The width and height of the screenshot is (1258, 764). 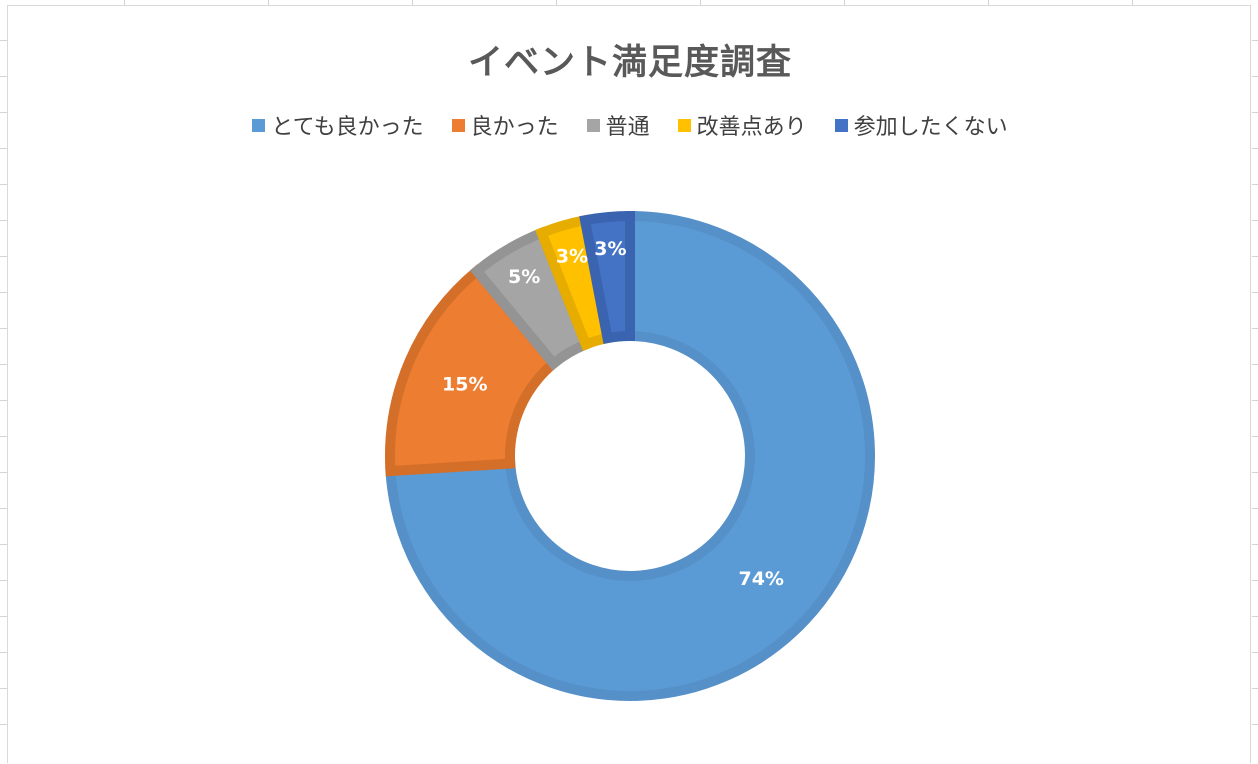 I want to click on legend-label: 良かった, so click(x=514, y=127).